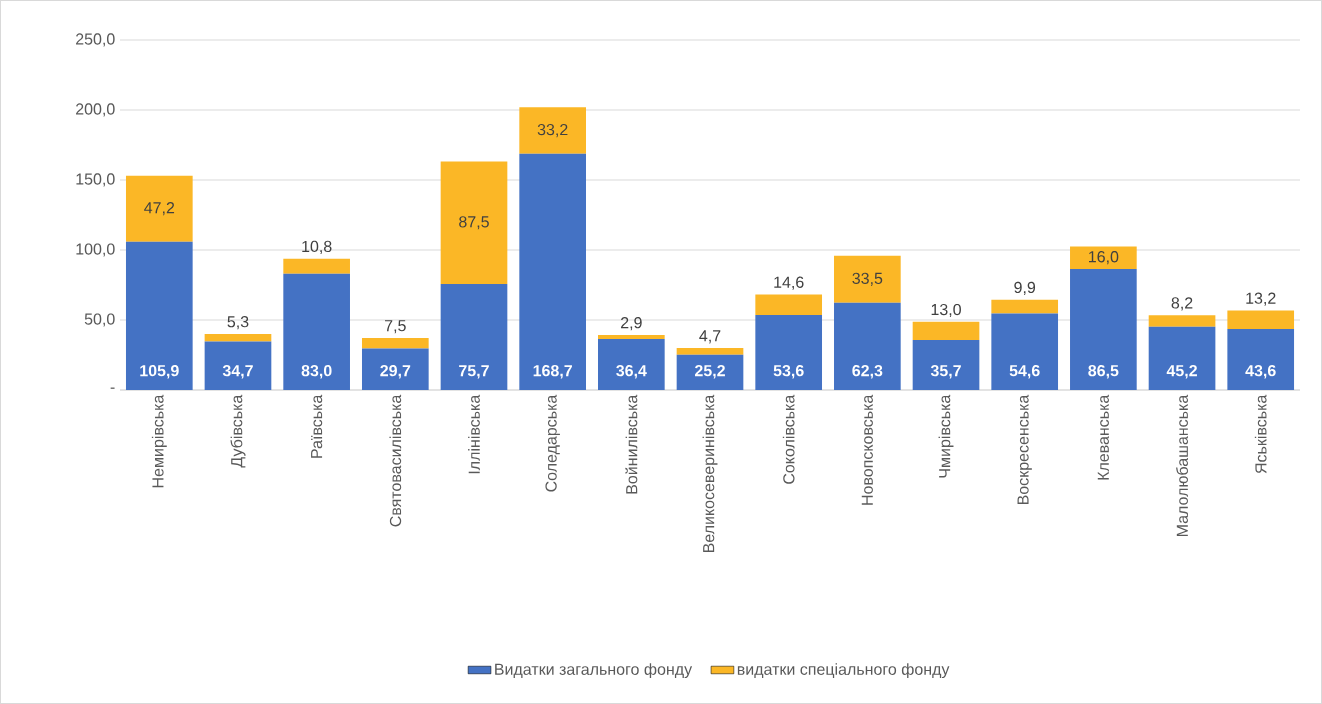  What do you see at coordinates (788, 439) in the screenshot?
I see `x-tick-label: Соколівська` at bounding box center [788, 439].